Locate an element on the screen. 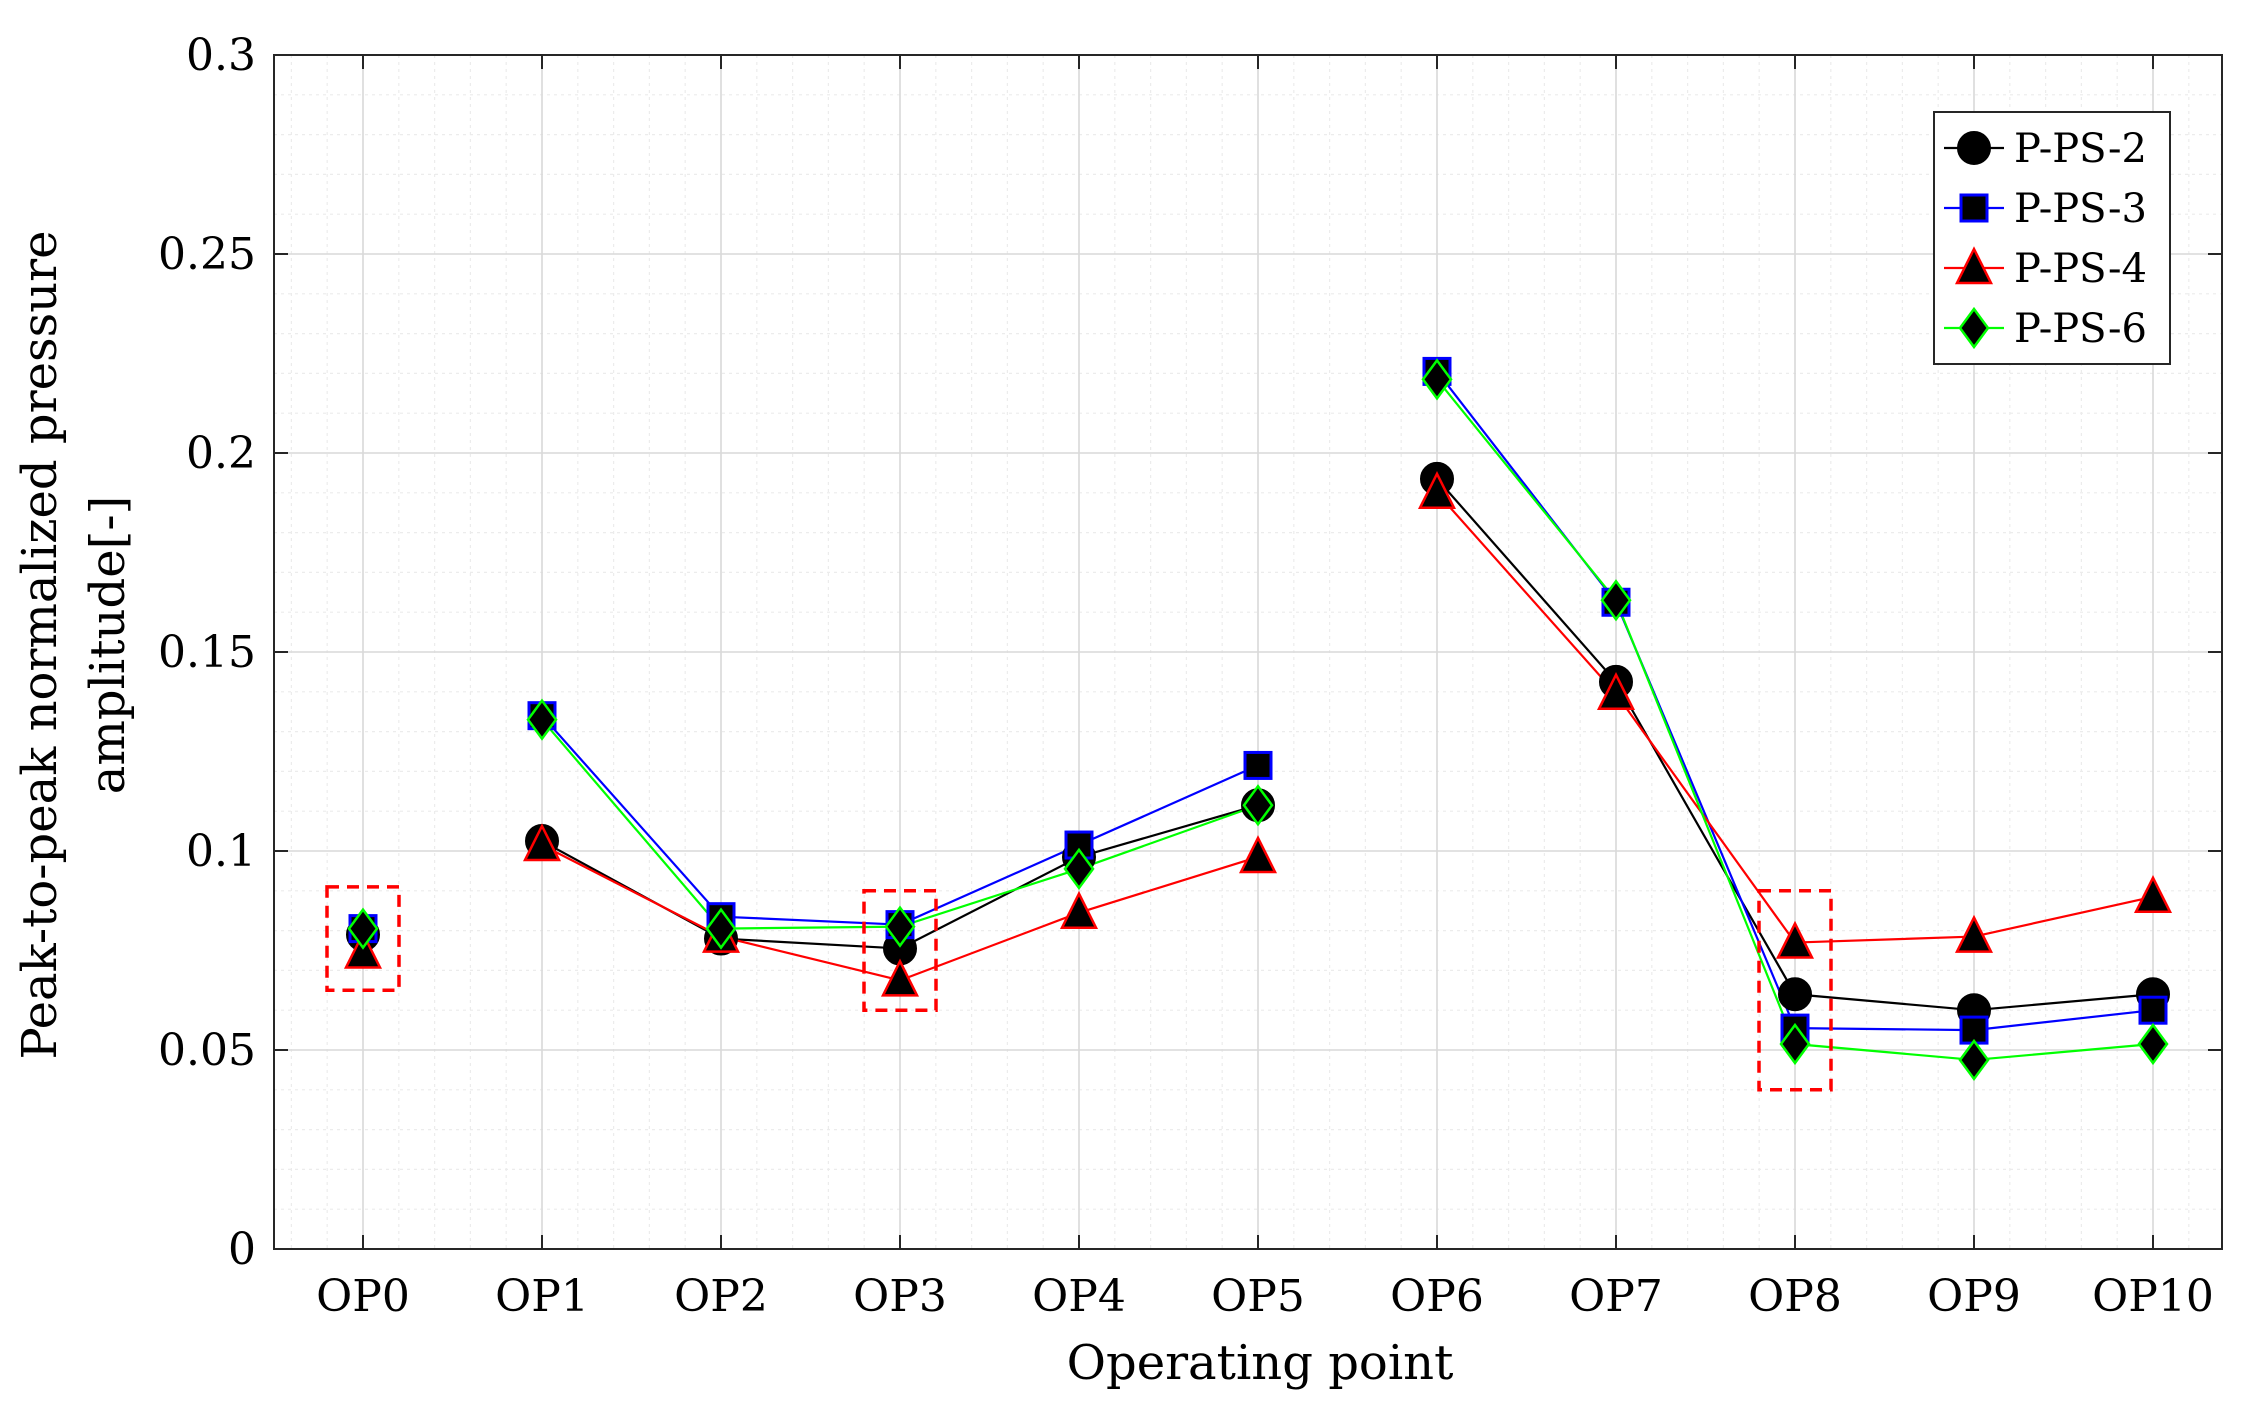 Image resolution: width=2264 pixels, height=1413 pixels. x-tick-label: OP1 is located at coordinates (542, 1296).